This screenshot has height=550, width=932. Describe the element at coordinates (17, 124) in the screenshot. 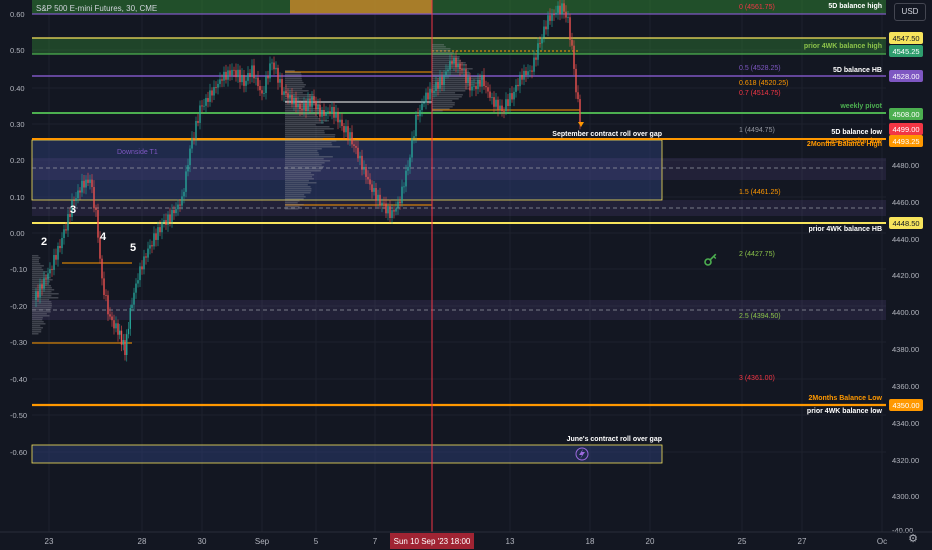

I see `left-axis-tick: 0.30` at that location.